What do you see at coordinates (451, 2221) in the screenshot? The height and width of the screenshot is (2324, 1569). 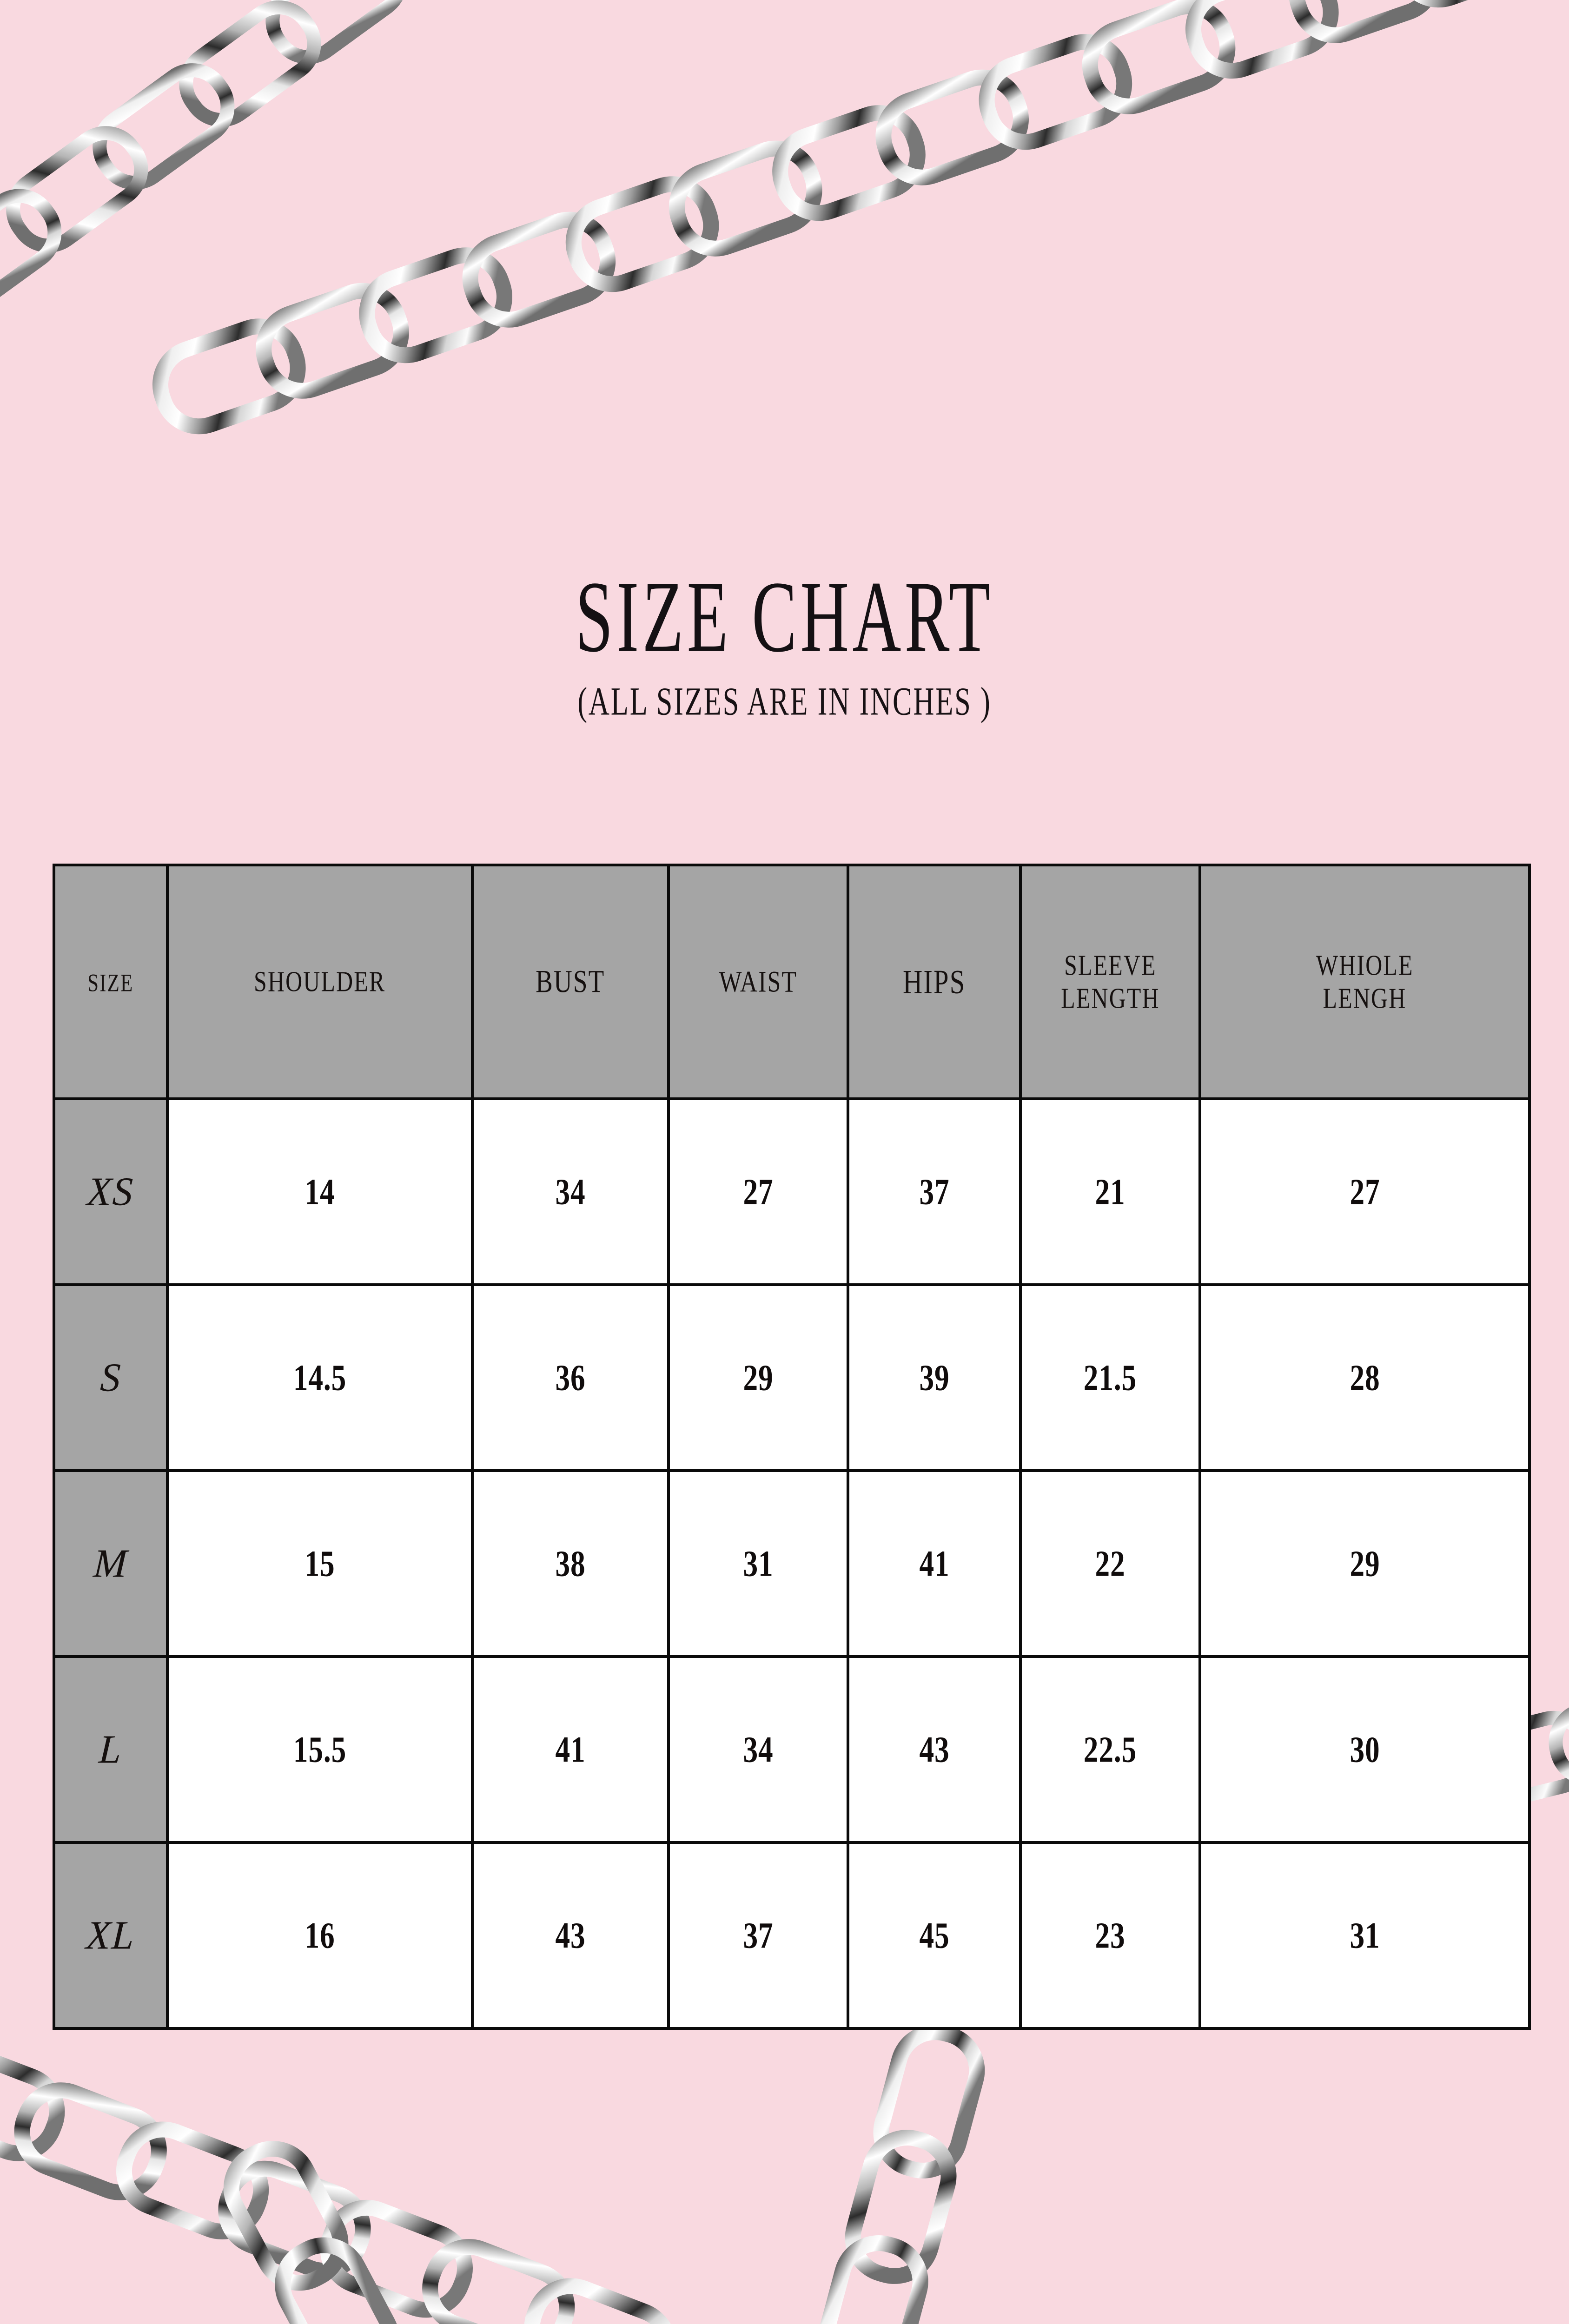 I see `chain-decoration-bottom-center` at bounding box center [451, 2221].